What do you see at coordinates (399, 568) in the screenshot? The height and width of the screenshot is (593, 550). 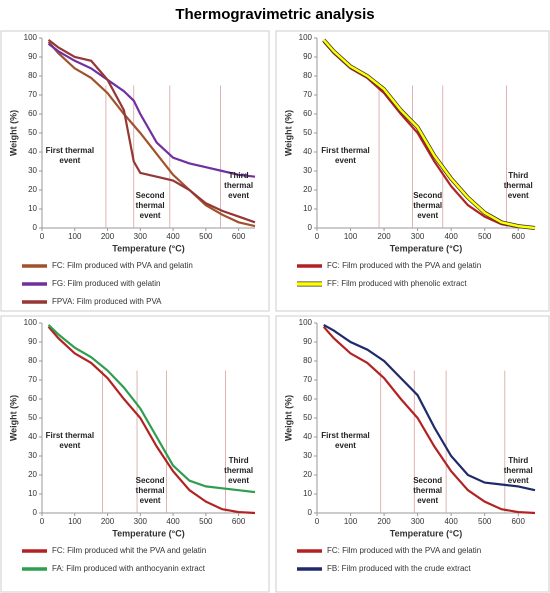 I see `legend-label: FB: Film produced with the crude extract` at bounding box center [399, 568].